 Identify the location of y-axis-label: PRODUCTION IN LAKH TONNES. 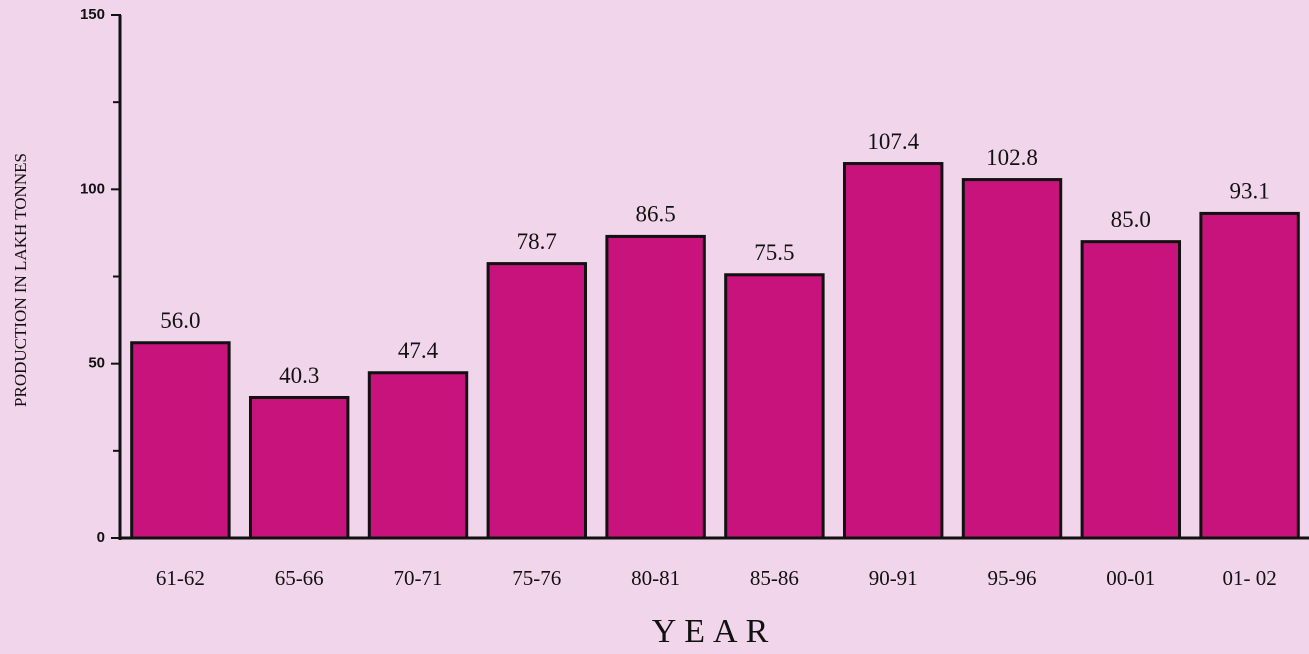
(20, 280).